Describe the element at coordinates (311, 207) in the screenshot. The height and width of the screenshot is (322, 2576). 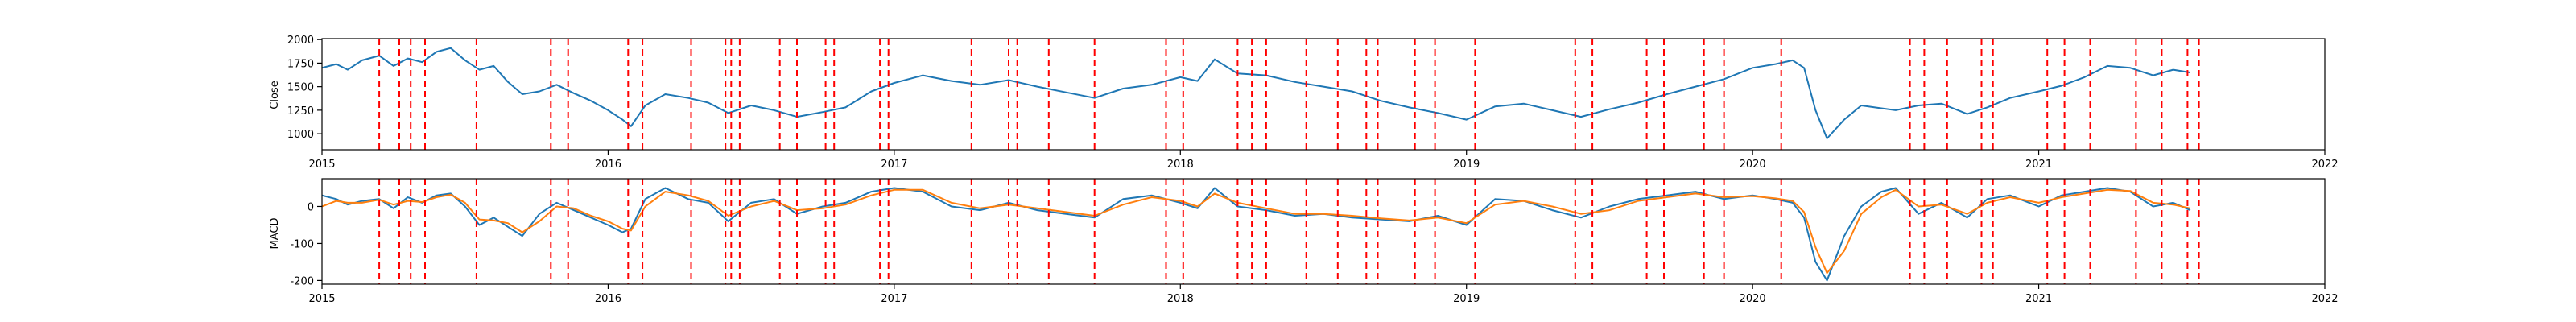
I see `y-tick-label: 0` at that location.